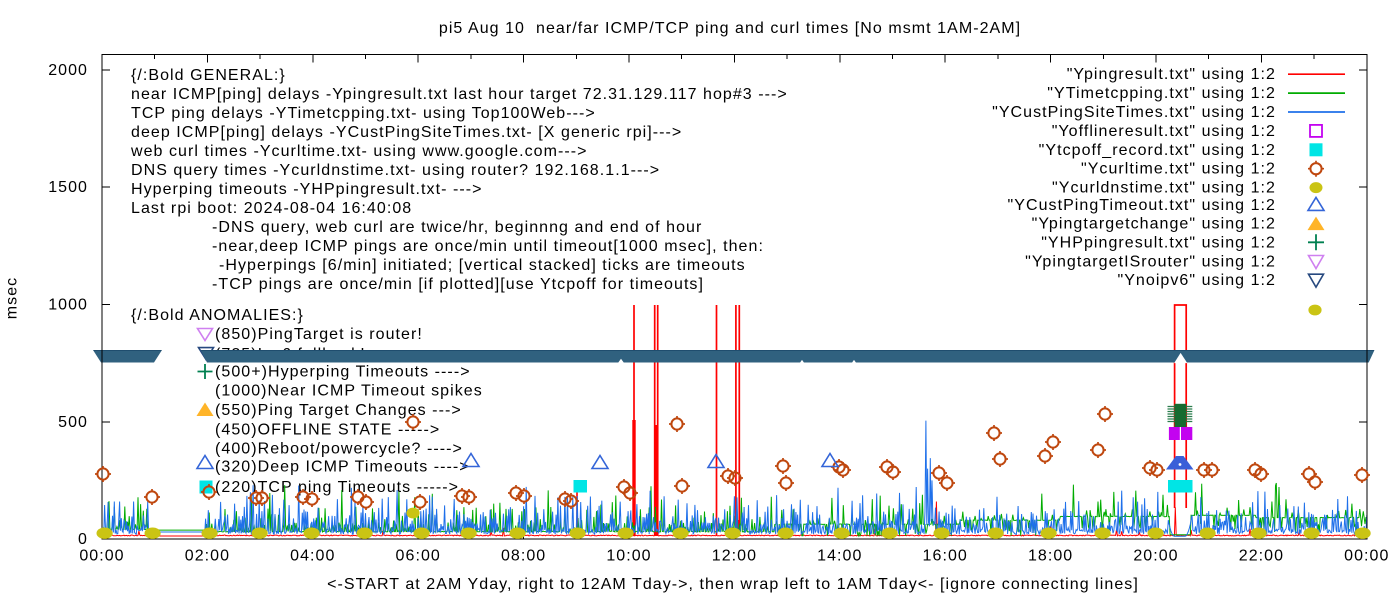 Image resolution: width=1400 pixels, height=600 pixels. What do you see at coordinates (12, 298) in the screenshot?
I see `svg-text: msec` at bounding box center [12, 298].